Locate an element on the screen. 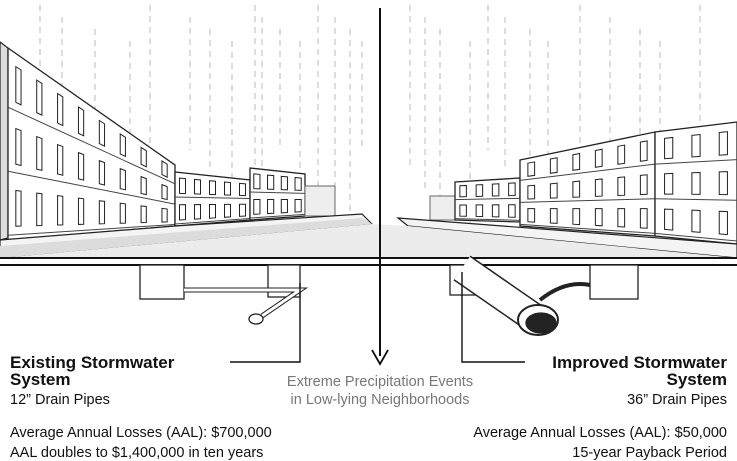 The image size is (737, 461). road is located at coordinates (368, 241).